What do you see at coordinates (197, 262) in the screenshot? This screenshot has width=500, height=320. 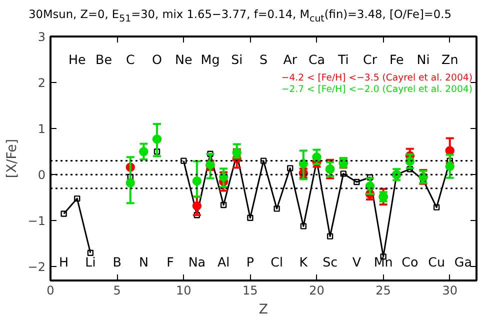 I see `annotation: Na` at bounding box center [197, 262].